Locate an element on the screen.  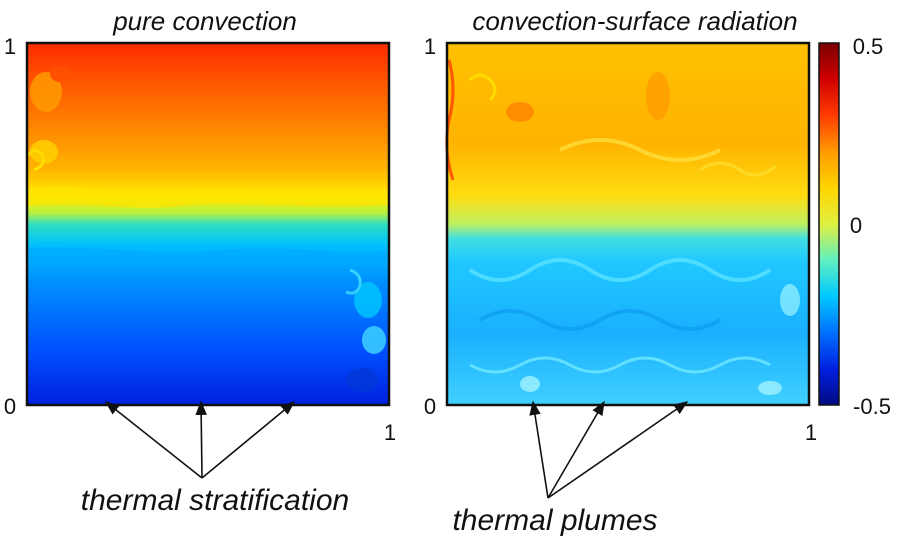
panel-title: pure convection is located at coordinates (204, 21).